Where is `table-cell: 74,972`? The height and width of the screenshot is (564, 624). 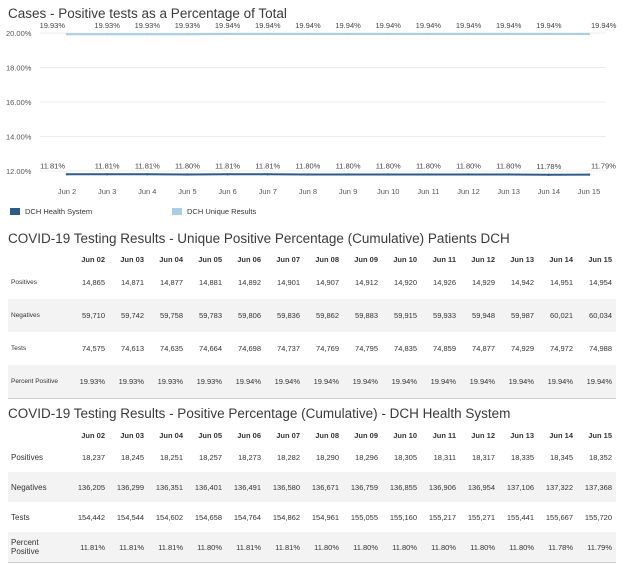
table-cell: 74,972 is located at coordinates (561, 348).